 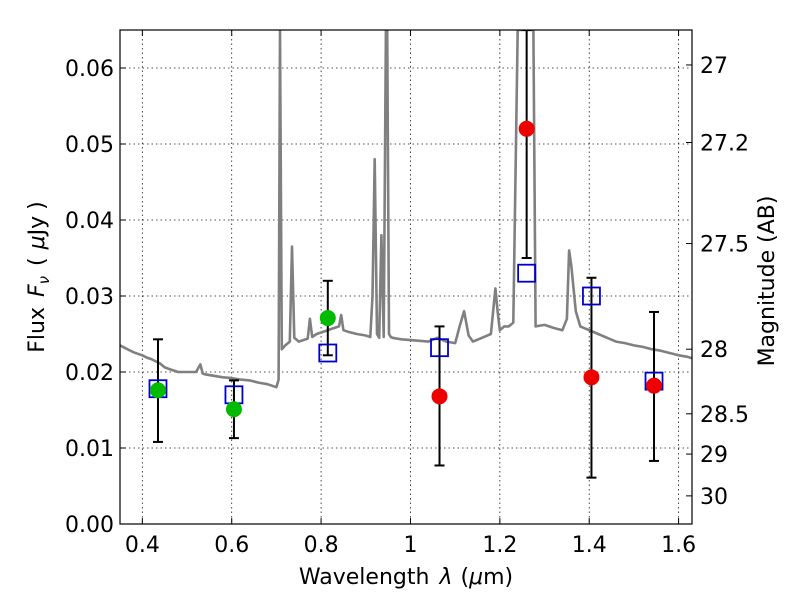 What do you see at coordinates (89, 449) in the screenshot?
I see `y-tick-label: 0.01` at bounding box center [89, 449].